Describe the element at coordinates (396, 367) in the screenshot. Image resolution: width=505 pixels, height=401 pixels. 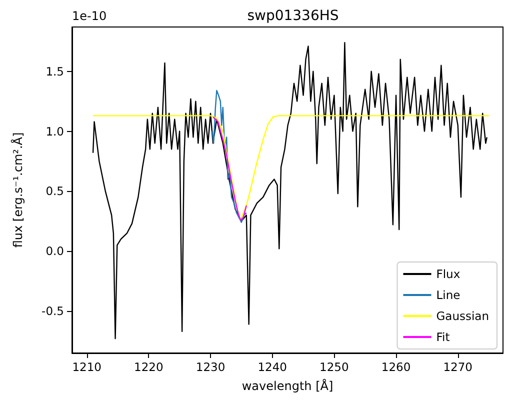
I see `x-tick-label: 1260` at that location.